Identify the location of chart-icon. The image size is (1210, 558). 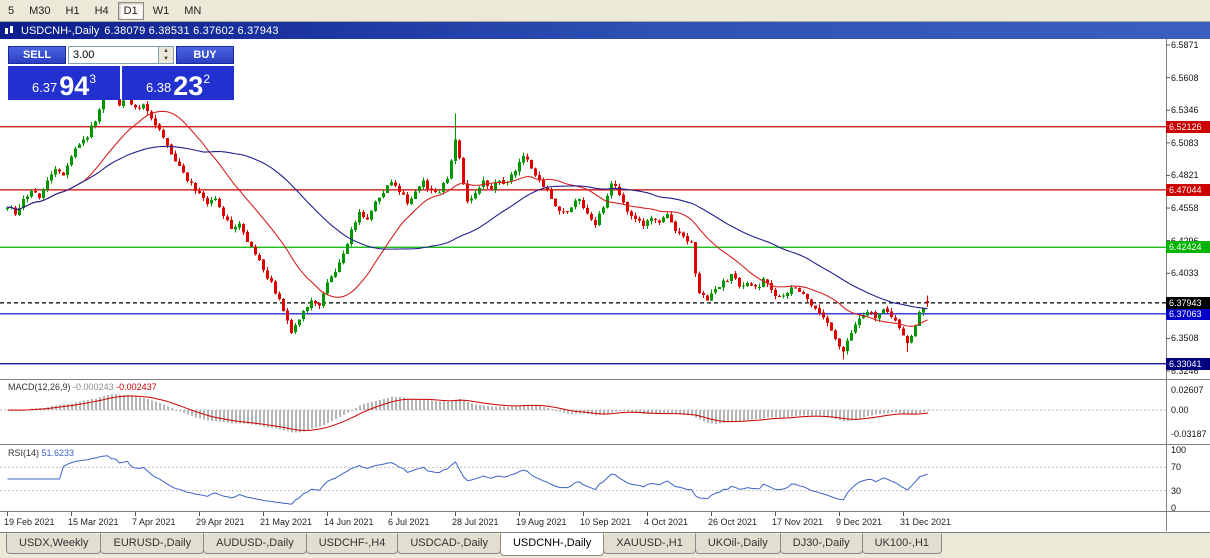
(9, 29).